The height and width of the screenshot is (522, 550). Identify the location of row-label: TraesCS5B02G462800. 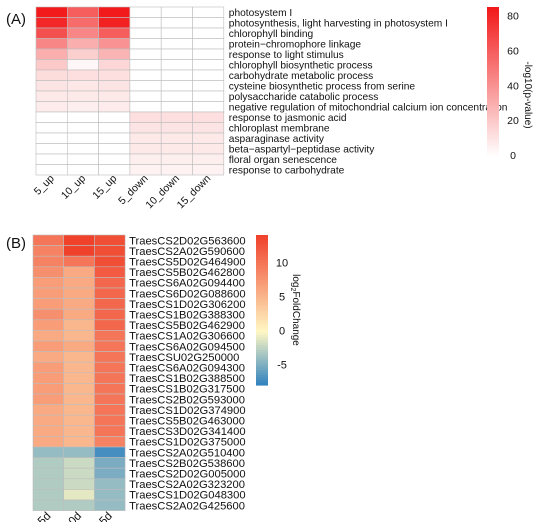
(187, 273).